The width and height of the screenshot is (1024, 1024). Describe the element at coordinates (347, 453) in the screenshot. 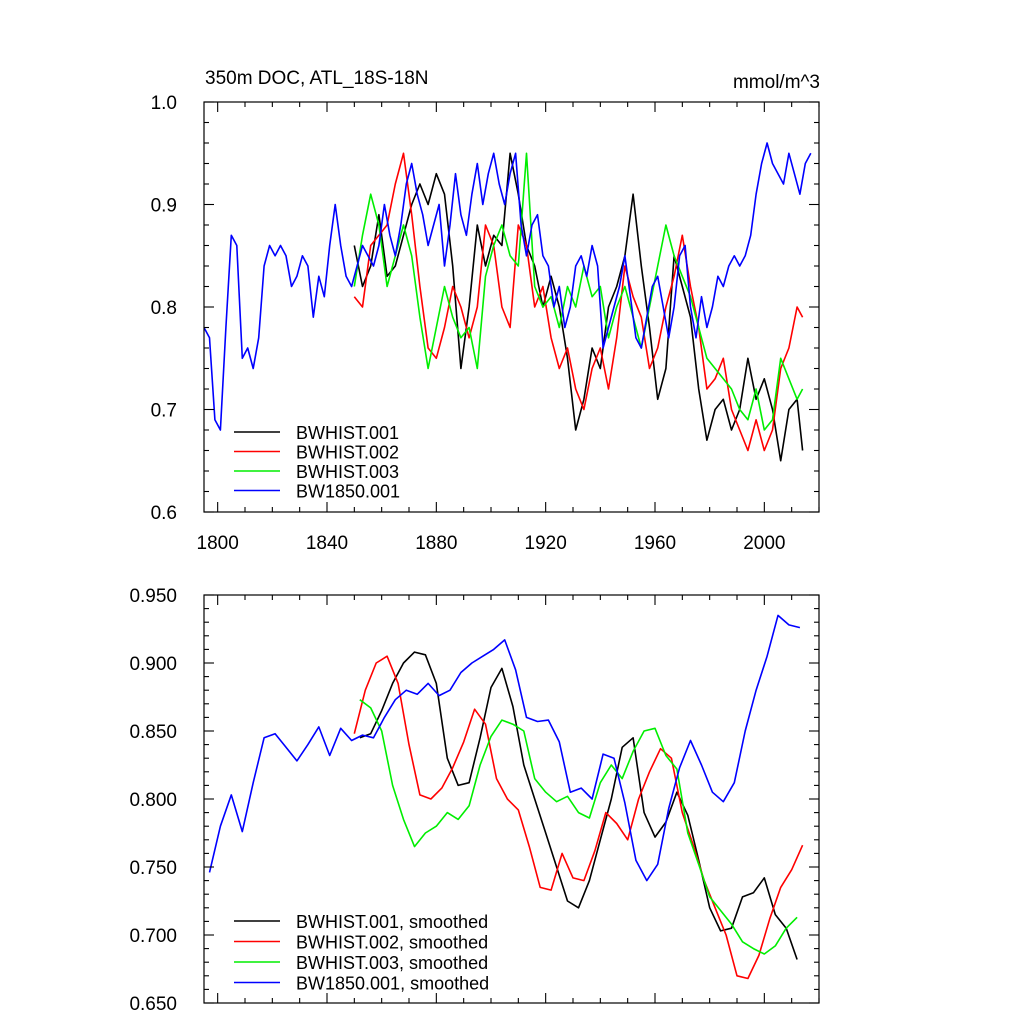

I see `legend-label: BWHIST.002` at that location.